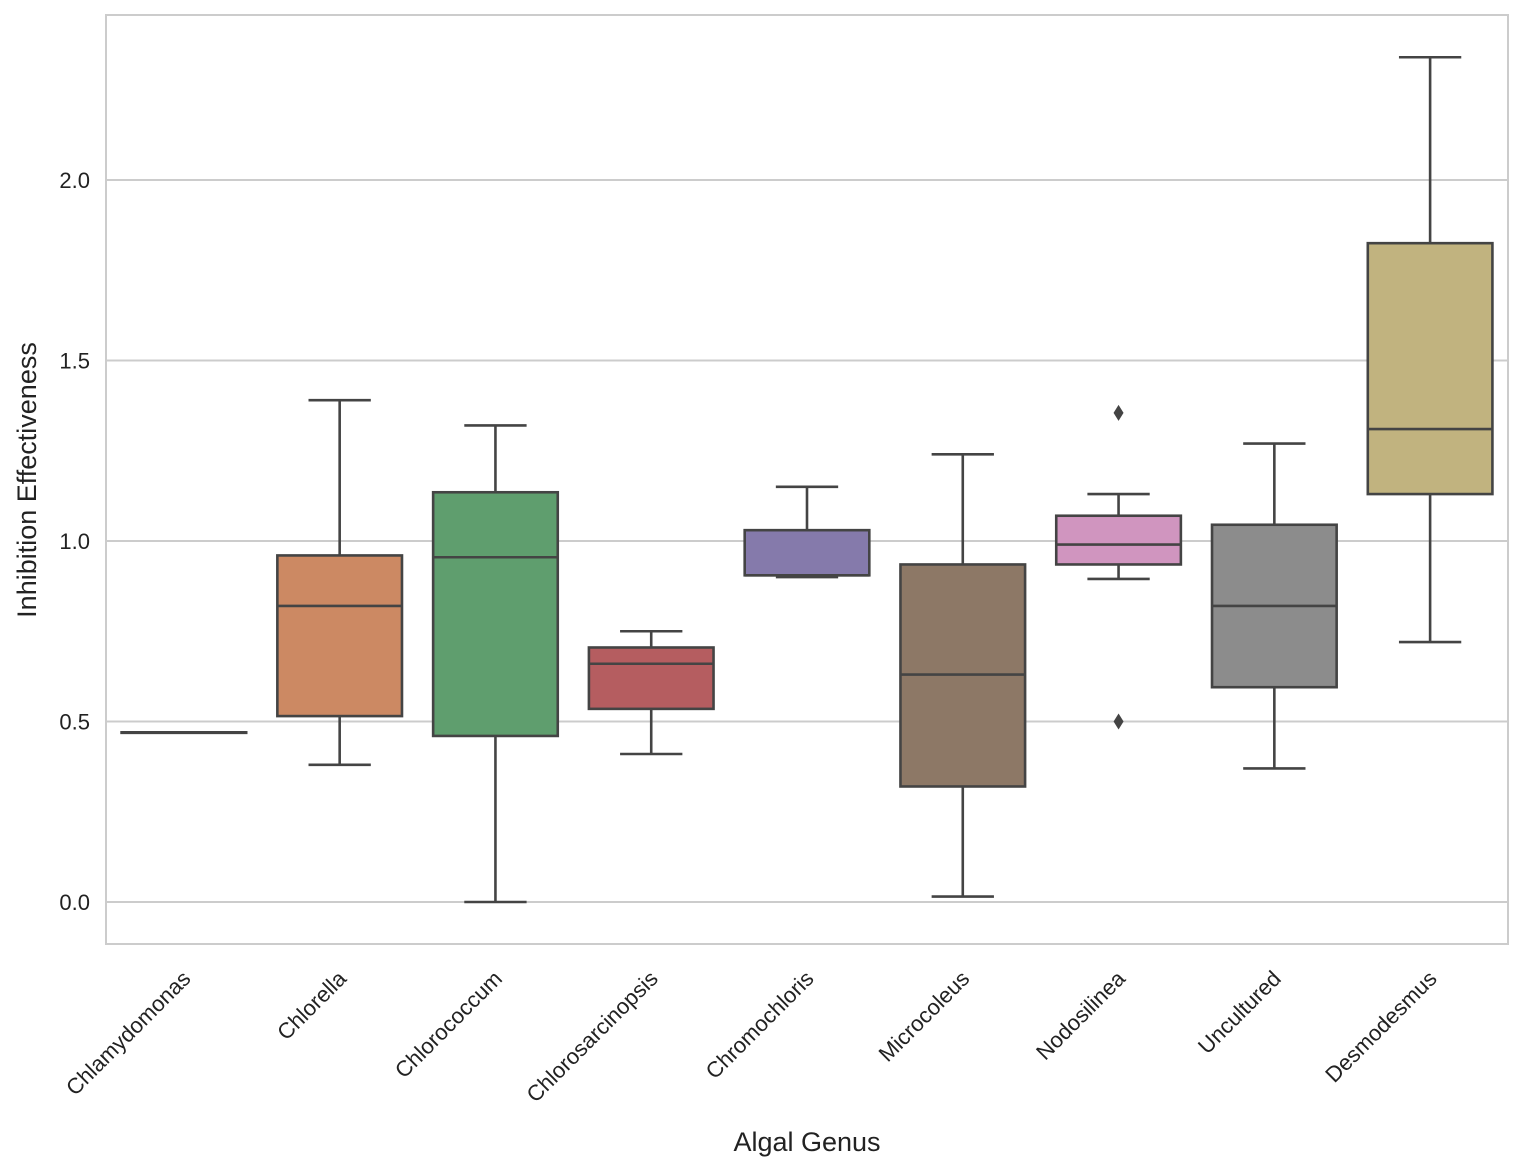 This screenshot has height=1173, width=1523. Describe the element at coordinates (1081, 1015) in the screenshot. I see `x-tick-label: Nodosilinea` at that location.